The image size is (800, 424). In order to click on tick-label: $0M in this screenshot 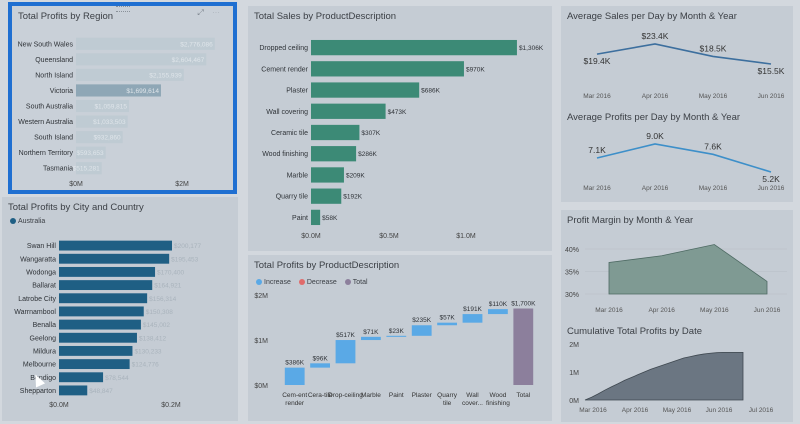, I will do `click(261, 386)`.